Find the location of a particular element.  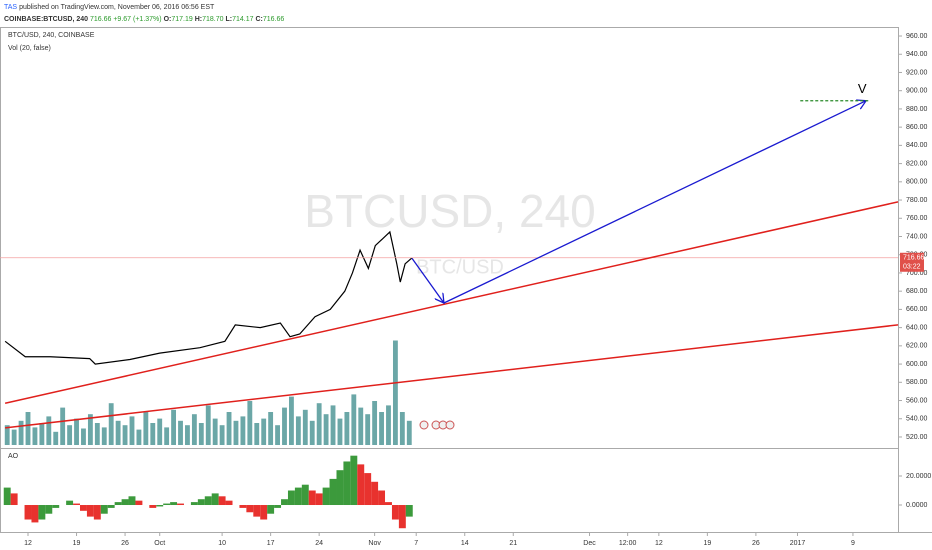

y-tick-label: 540.00 is located at coordinates (917, 419).